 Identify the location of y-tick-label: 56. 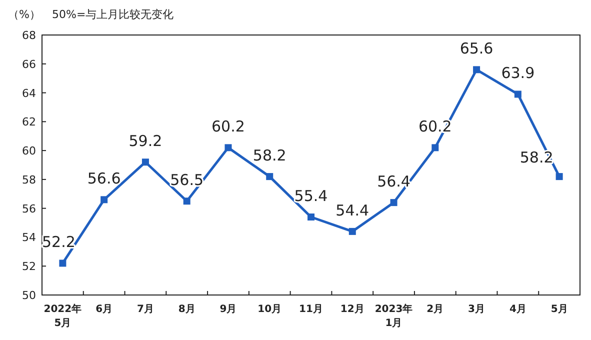
(29, 209).